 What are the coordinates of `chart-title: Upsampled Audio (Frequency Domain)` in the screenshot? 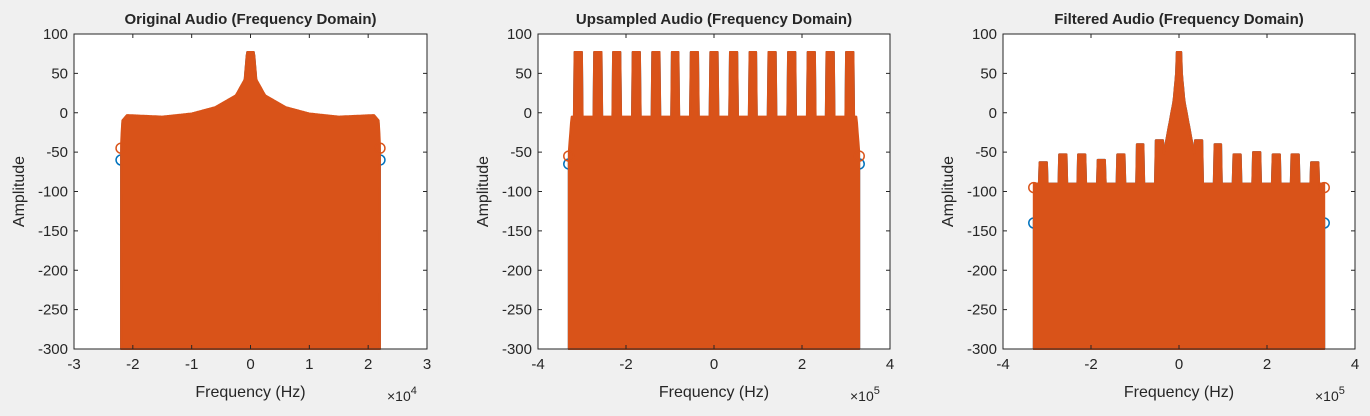 It's located at (714, 19).